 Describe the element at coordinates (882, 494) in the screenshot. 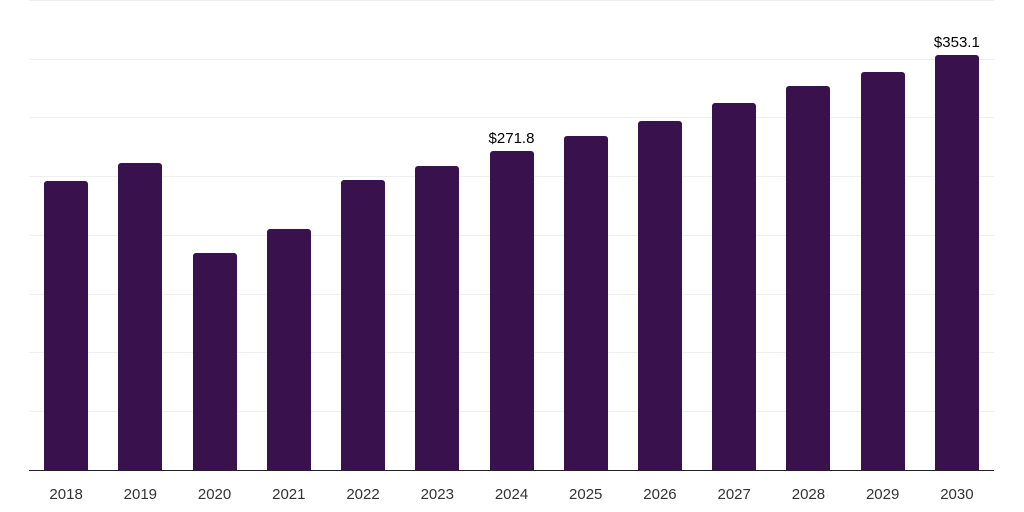

I see `x-axis-label-2029: 2029` at that location.